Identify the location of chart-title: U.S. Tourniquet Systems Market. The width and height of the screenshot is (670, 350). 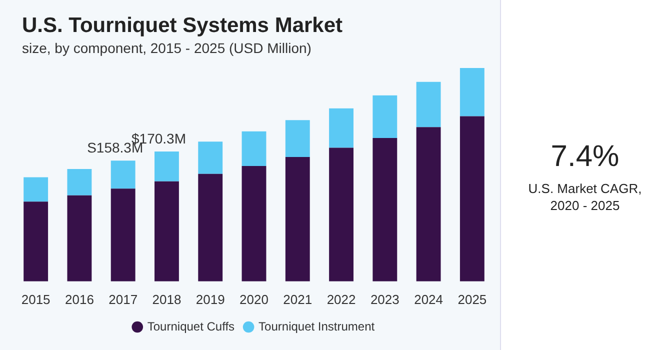
(182, 26).